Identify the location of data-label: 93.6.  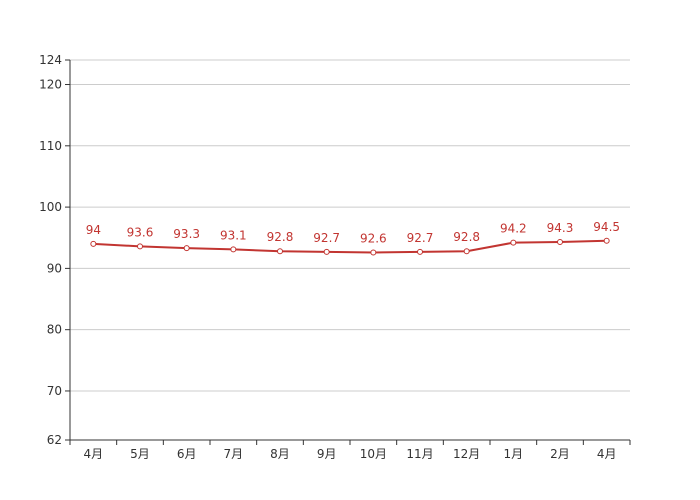
(140, 232).